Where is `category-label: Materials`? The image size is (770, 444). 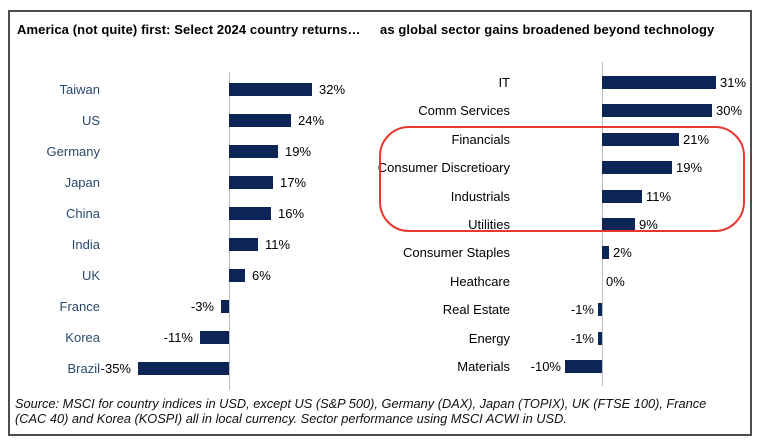
category-label: Materials is located at coordinates (483, 366).